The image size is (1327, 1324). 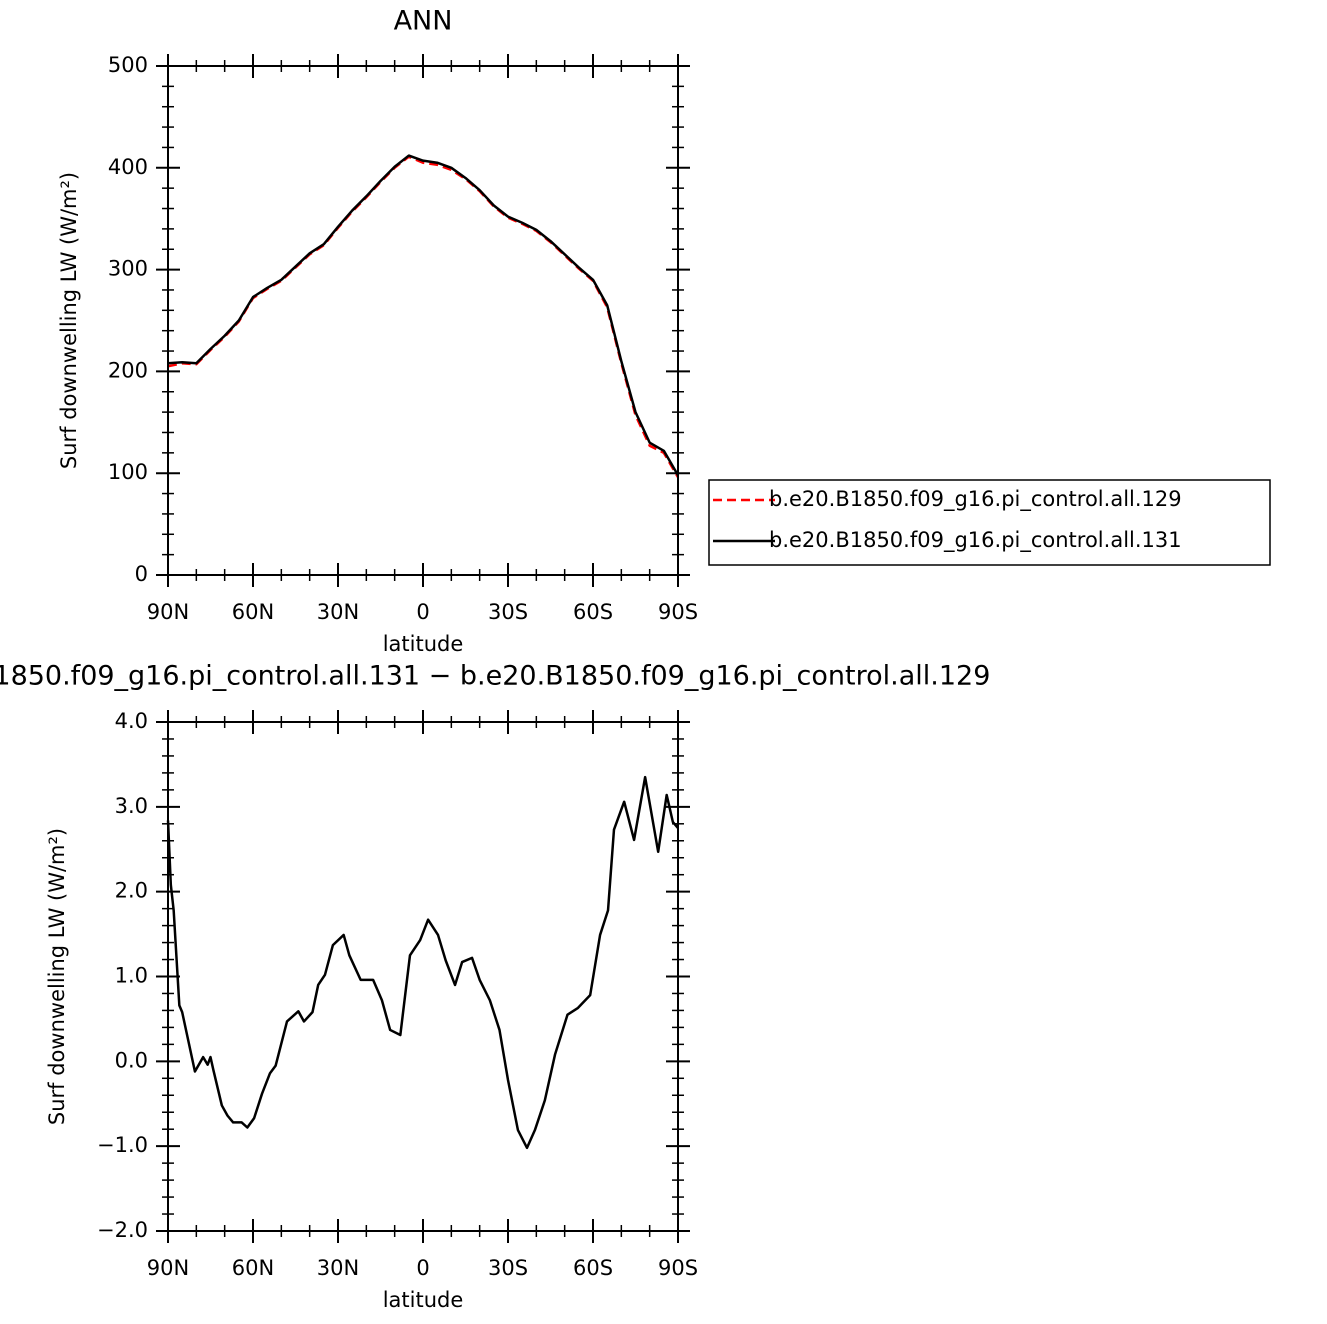 What do you see at coordinates (128, 65) in the screenshot?
I see `y-tick-label: 500` at bounding box center [128, 65].